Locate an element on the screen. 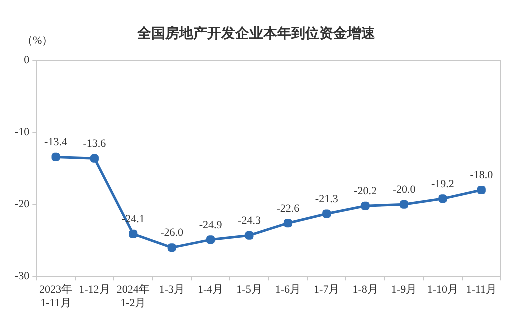 The width and height of the screenshot is (519, 321). data-label: -24.9 is located at coordinates (211, 225).